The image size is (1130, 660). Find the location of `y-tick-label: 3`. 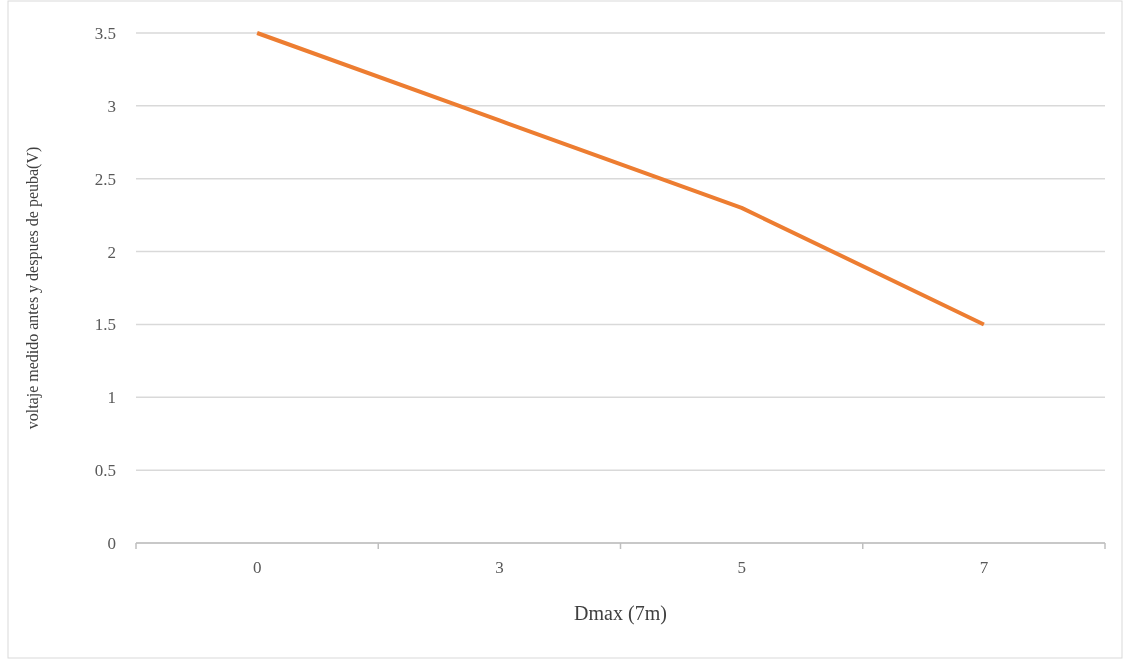

y-tick-label: 3 is located at coordinates (111, 106).